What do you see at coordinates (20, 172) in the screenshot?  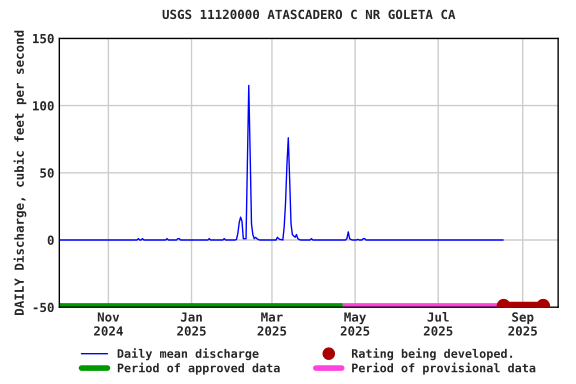 I see `y-axis-title: DAILY Discharge, cubic feet per second` at bounding box center [20, 172].